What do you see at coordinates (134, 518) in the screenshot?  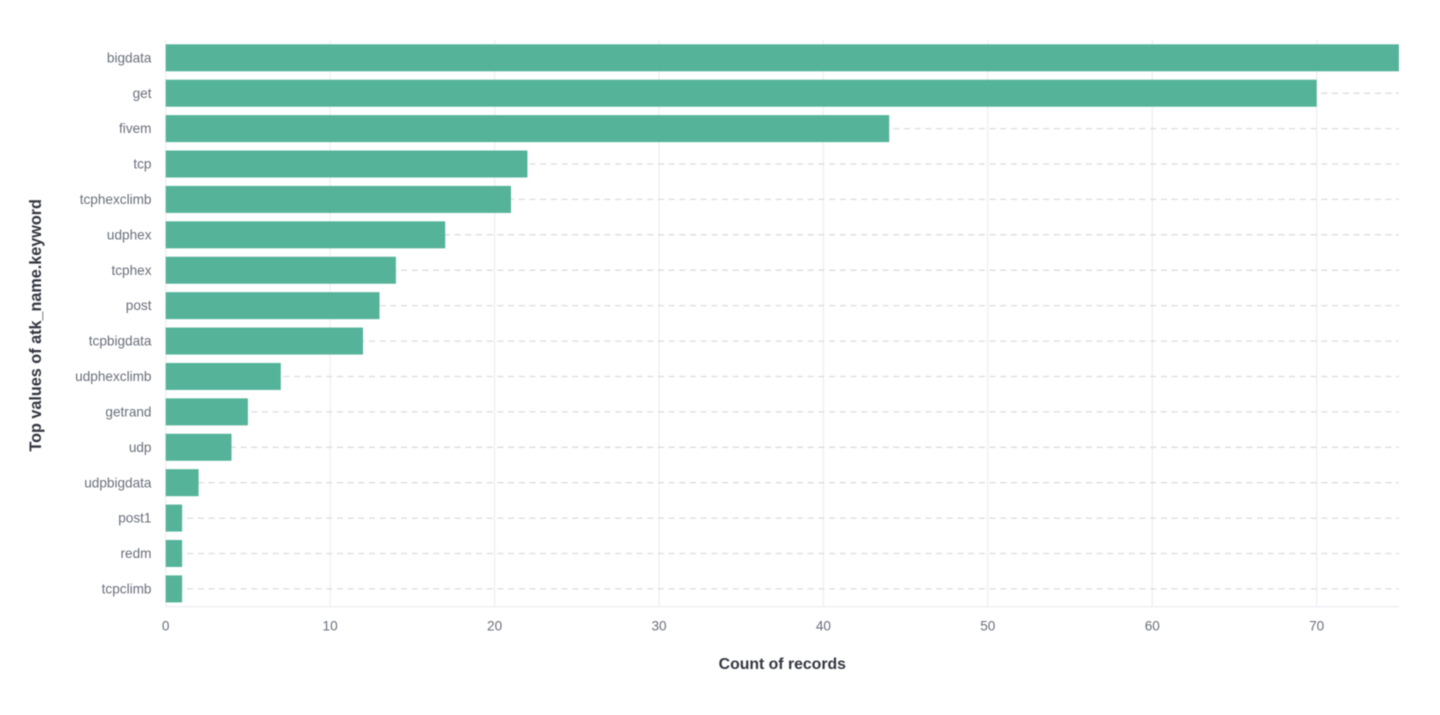 I see `svg-text: post1` at bounding box center [134, 518].